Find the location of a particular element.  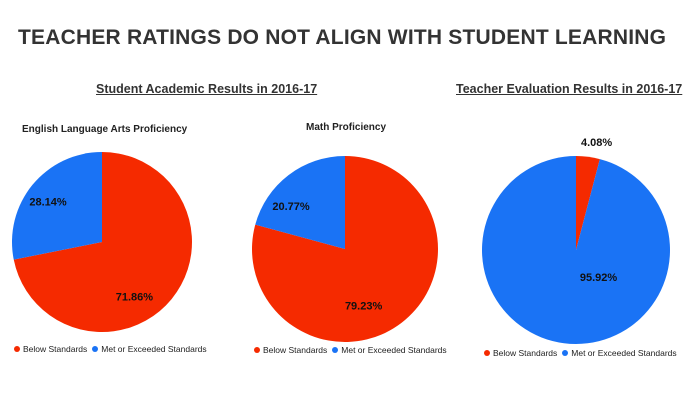

chart-title-ela: English Language Arts Proficiency is located at coordinates (105, 129).